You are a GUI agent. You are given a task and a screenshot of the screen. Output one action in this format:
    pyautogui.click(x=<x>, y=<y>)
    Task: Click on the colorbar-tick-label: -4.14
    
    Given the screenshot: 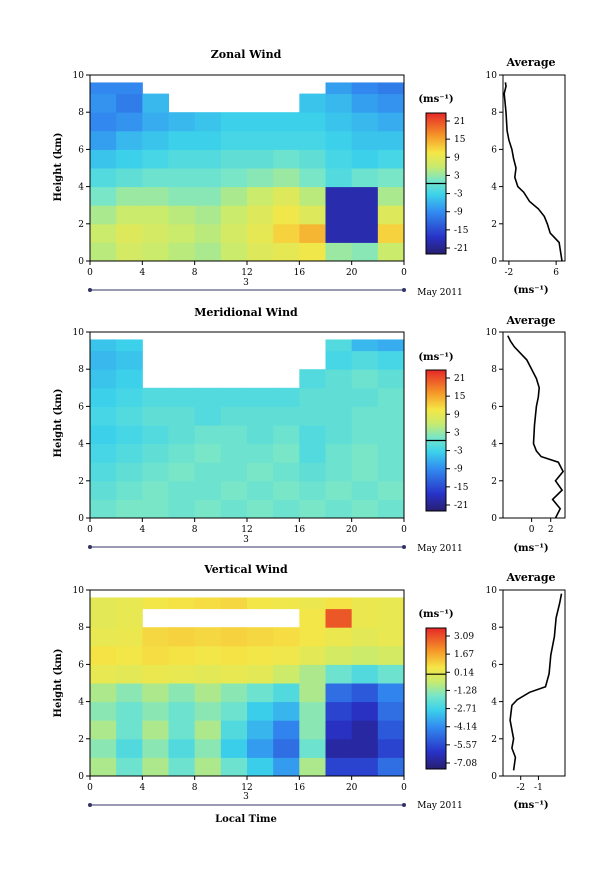 What is the action you would take?
    pyautogui.click(x=465, y=728)
    